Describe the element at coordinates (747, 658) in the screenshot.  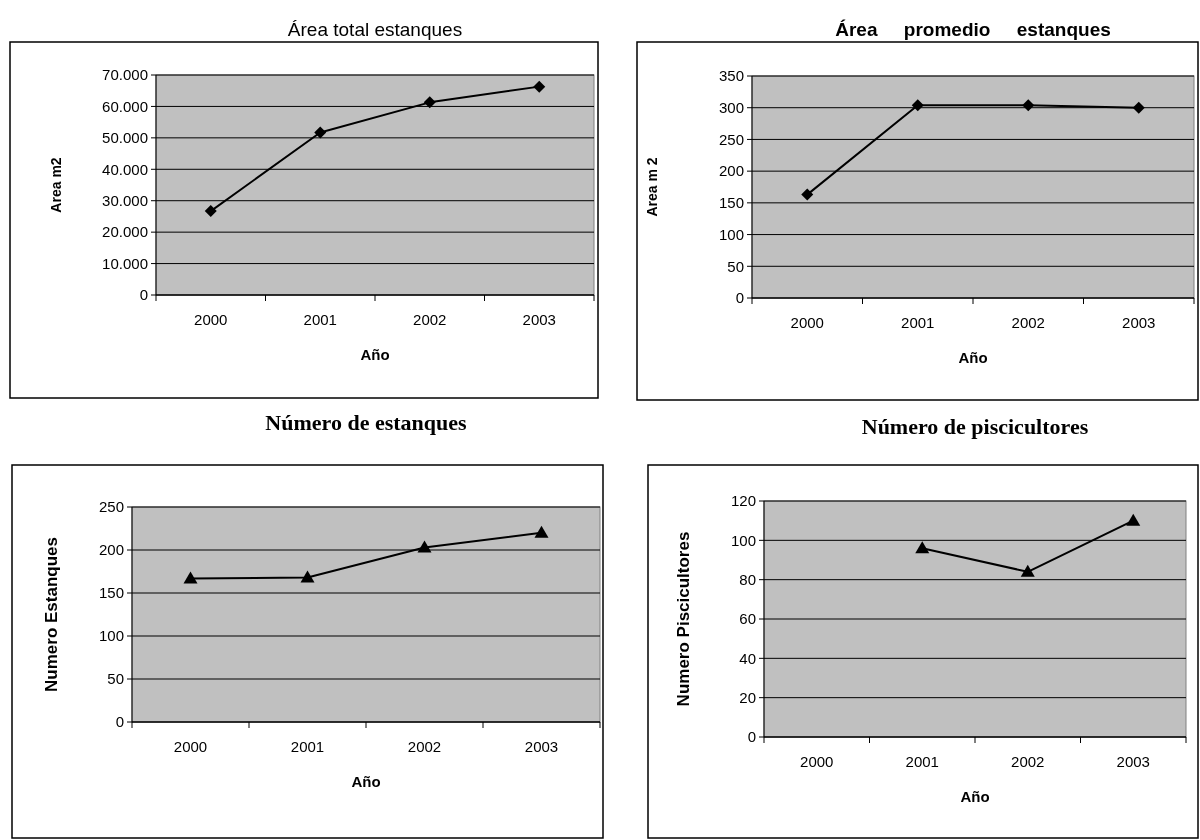
I see `y-tick-label: 40` at that location.